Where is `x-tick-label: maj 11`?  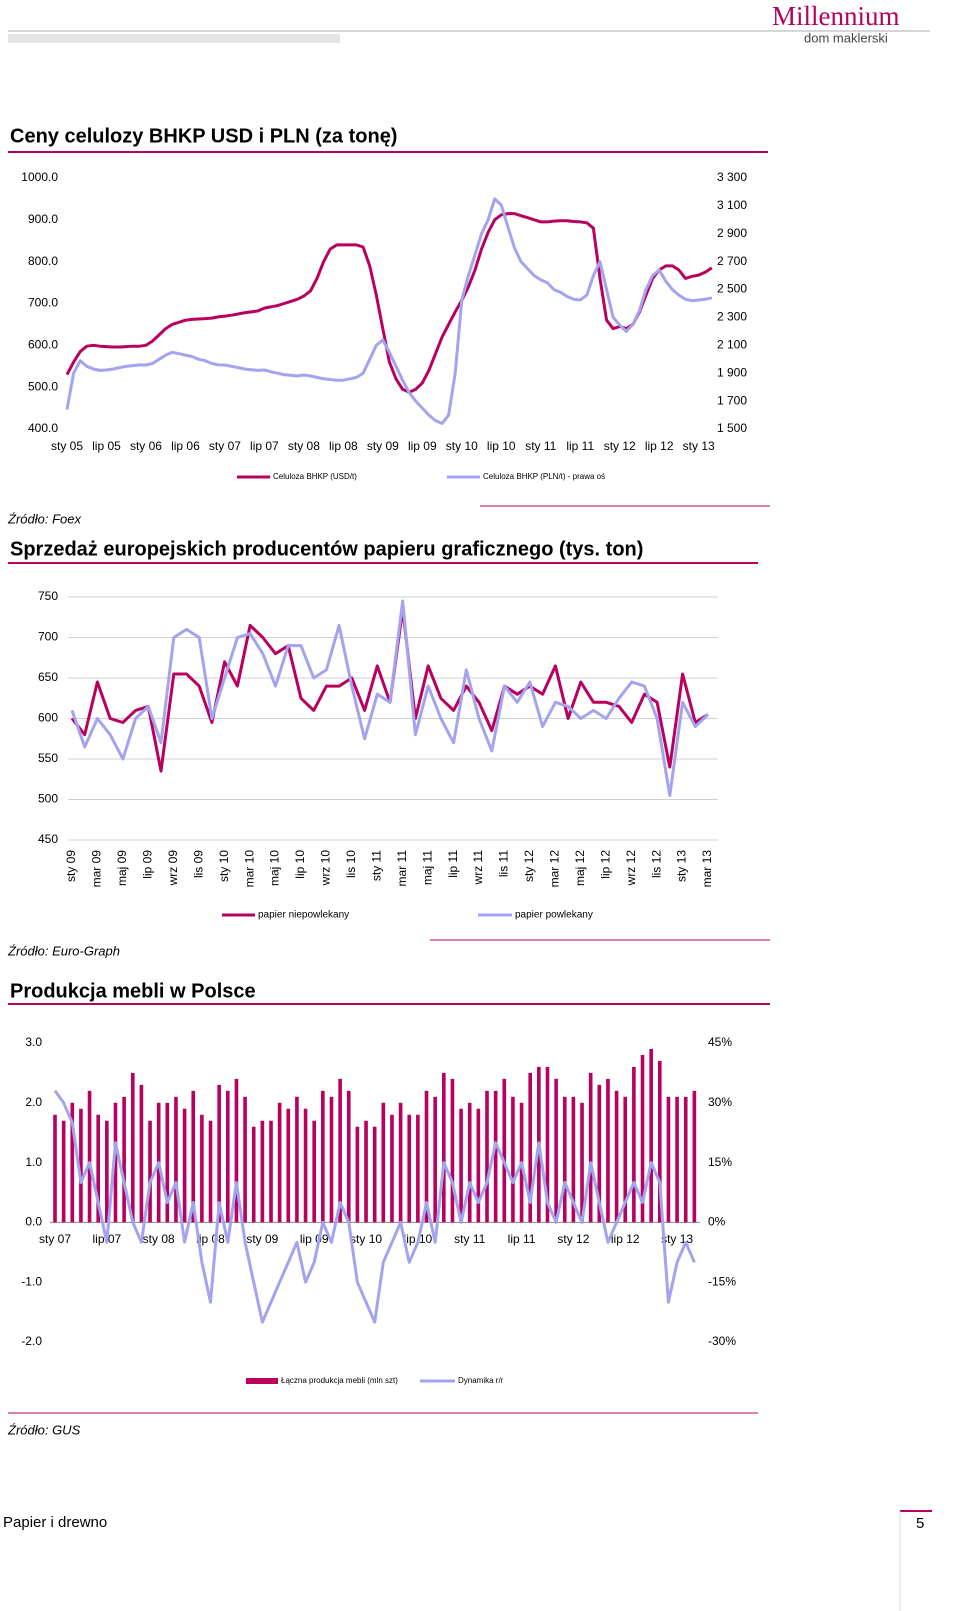
x-tick-label: maj 11 is located at coordinates (427, 867).